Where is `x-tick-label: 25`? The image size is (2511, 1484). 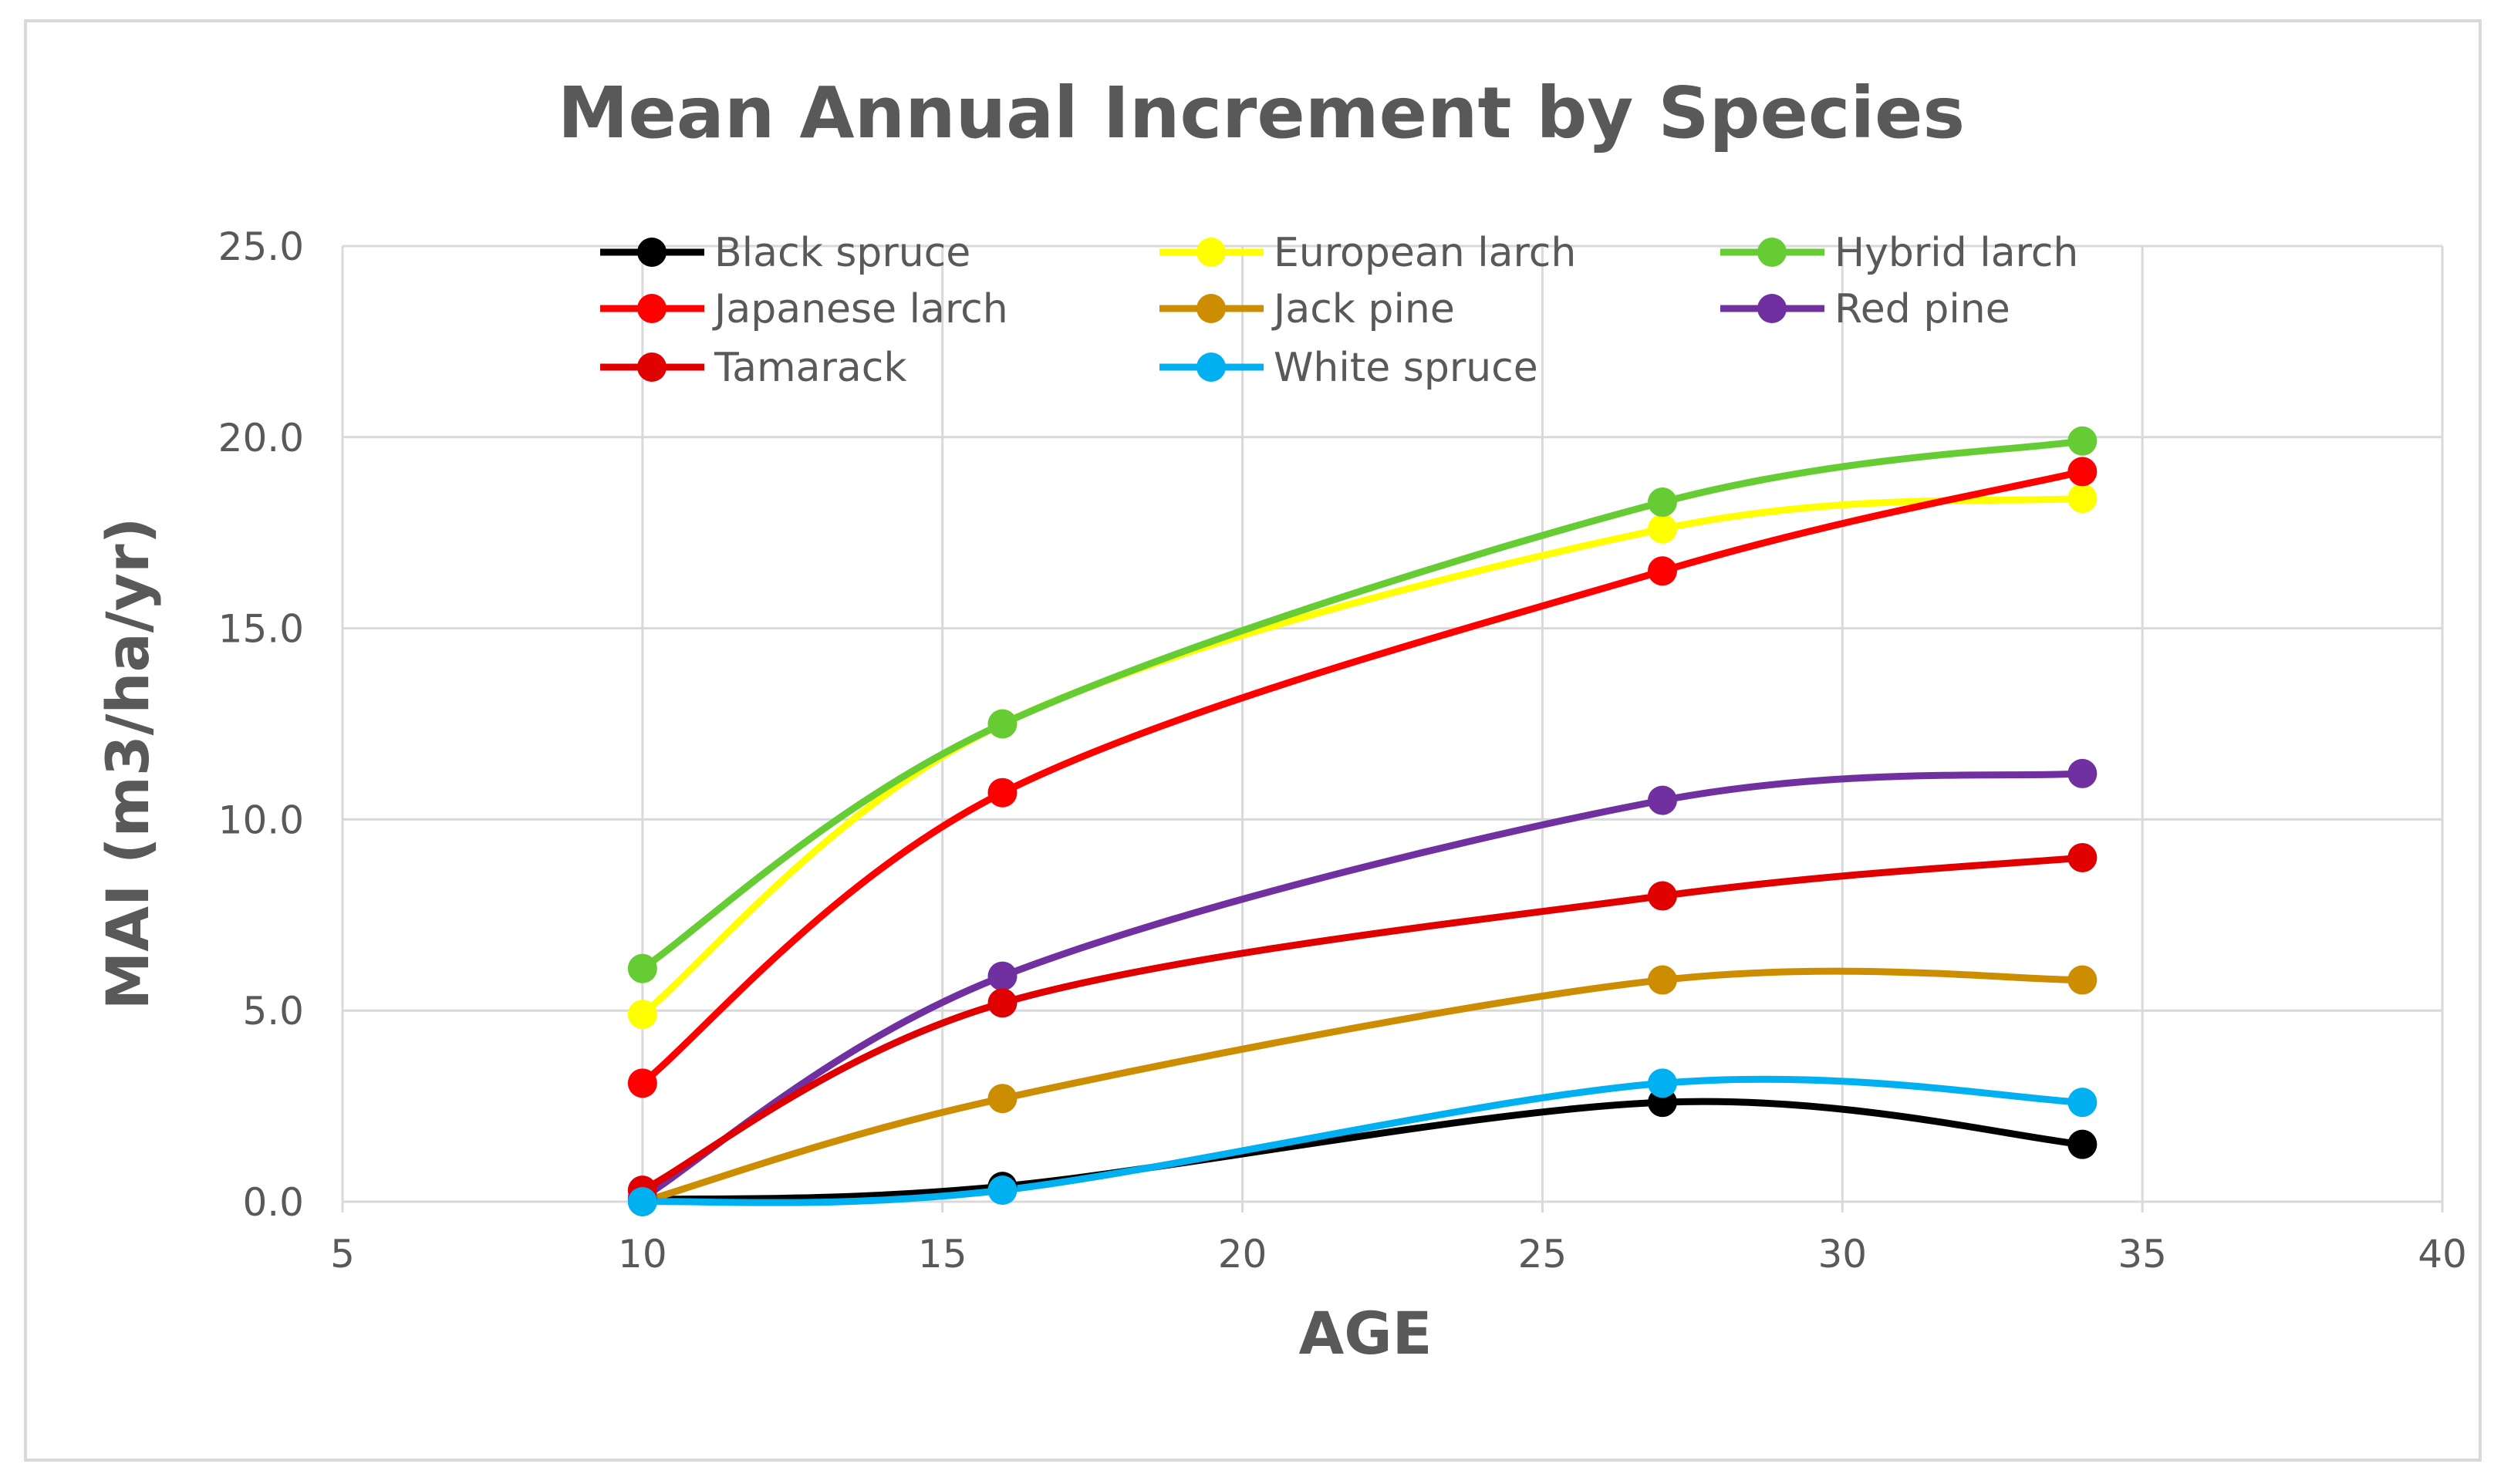 x-tick-label: 25 is located at coordinates (1543, 1254).